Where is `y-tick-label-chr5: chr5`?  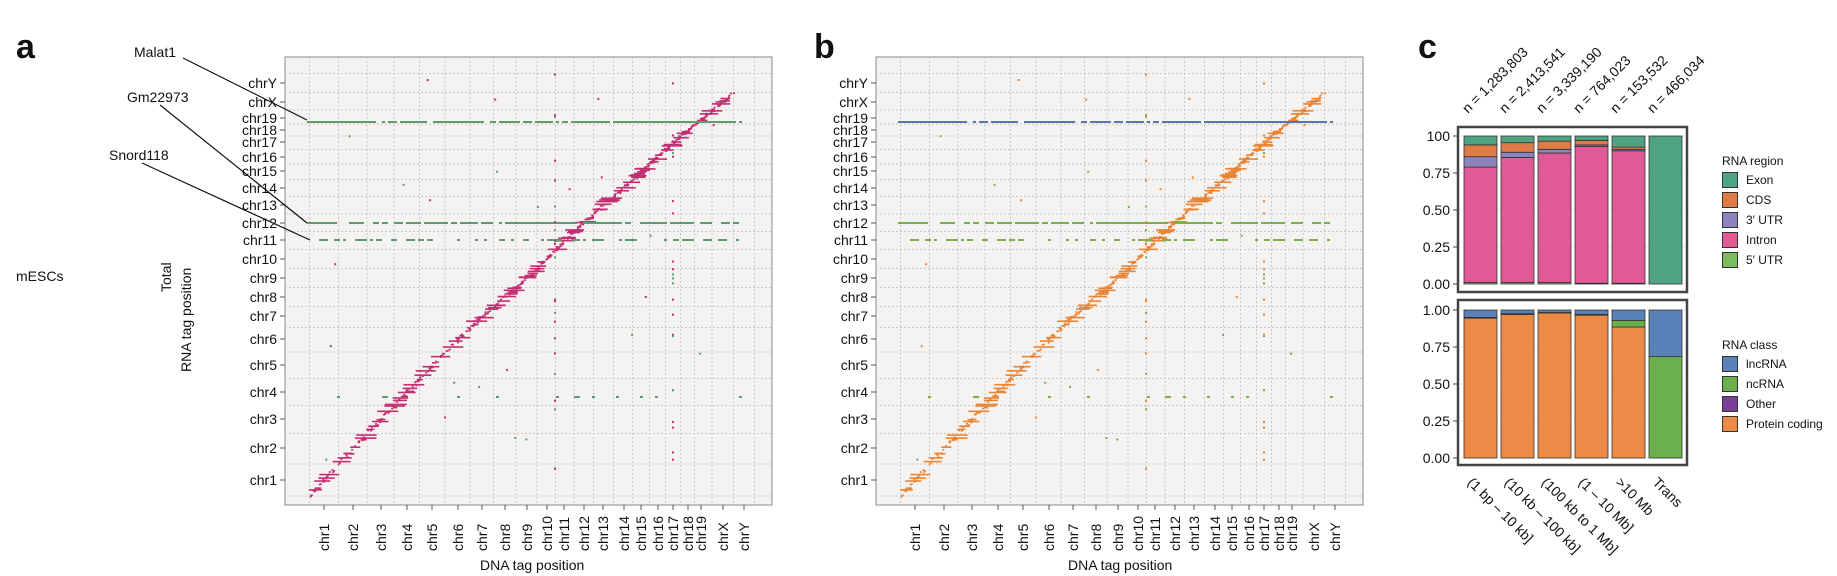 y-tick-label-chr5: chr5 is located at coordinates (263, 365).